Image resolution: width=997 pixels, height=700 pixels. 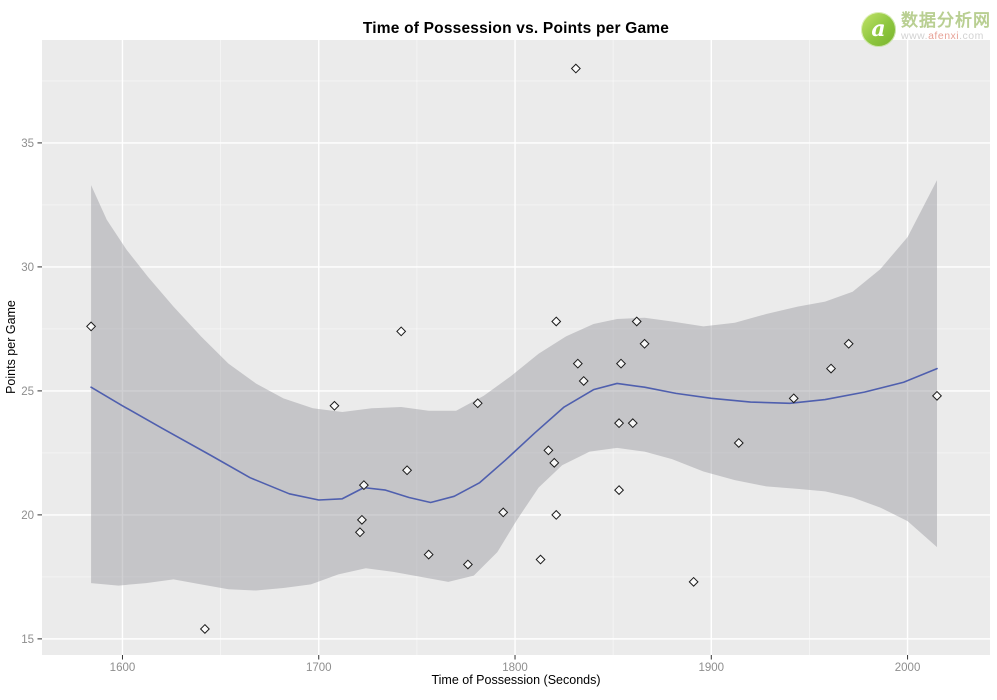 What do you see at coordinates (516, 680) in the screenshot?
I see `x-axis-title: Time of Possession (Seconds)` at bounding box center [516, 680].